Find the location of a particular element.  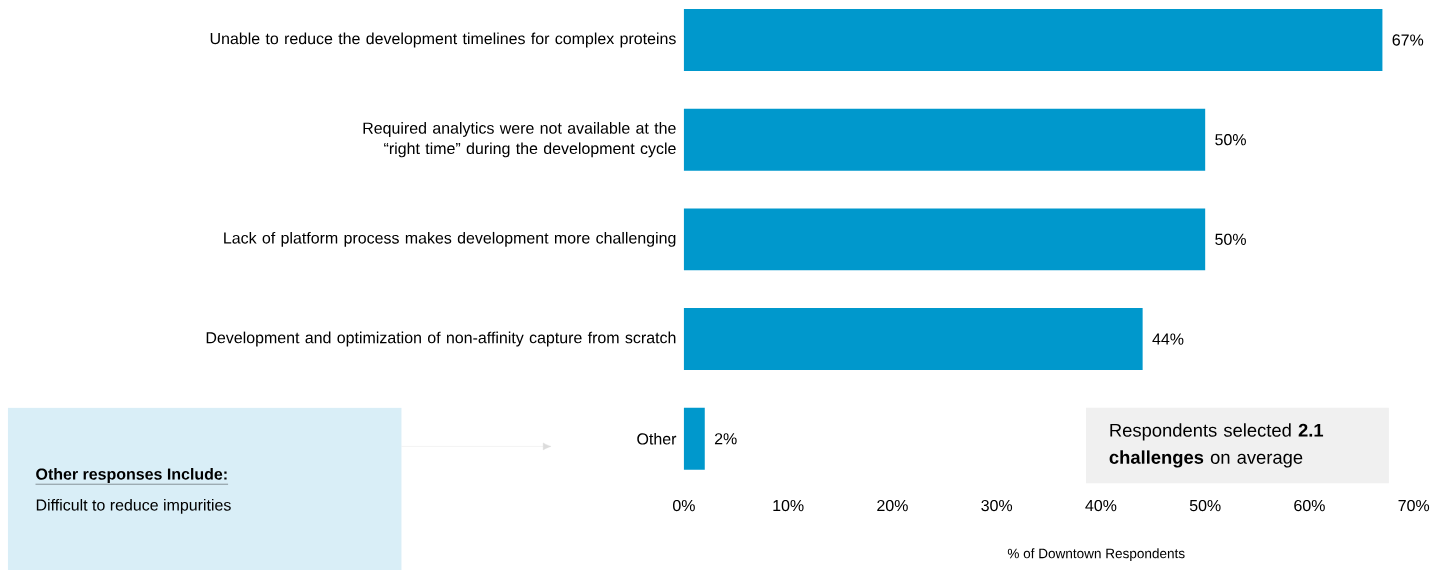

x-tick-label: 70% is located at coordinates (1414, 505).